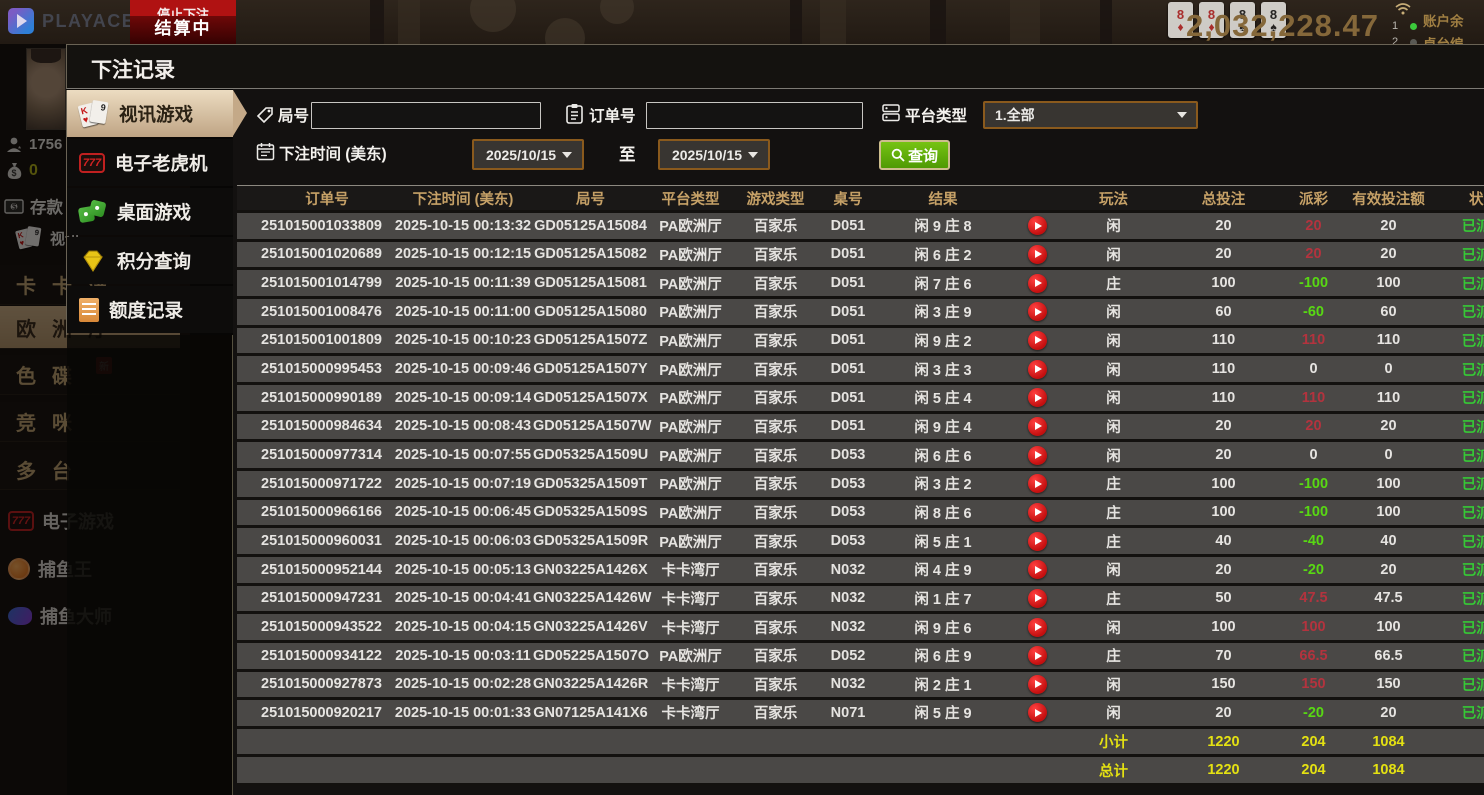 Image resolution: width=1484 pixels, height=795 pixels. I want to click on order-number-label: 订单号, so click(612, 116).